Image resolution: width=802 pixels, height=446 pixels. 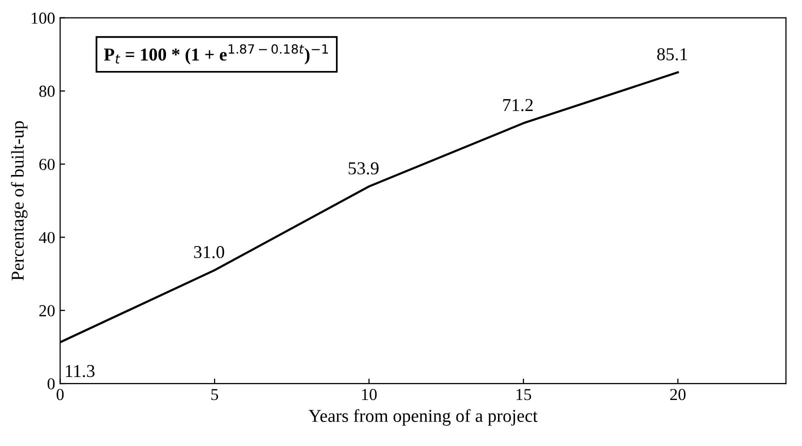 I want to click on y-tick-label: 40, so click(x=46, y=238).